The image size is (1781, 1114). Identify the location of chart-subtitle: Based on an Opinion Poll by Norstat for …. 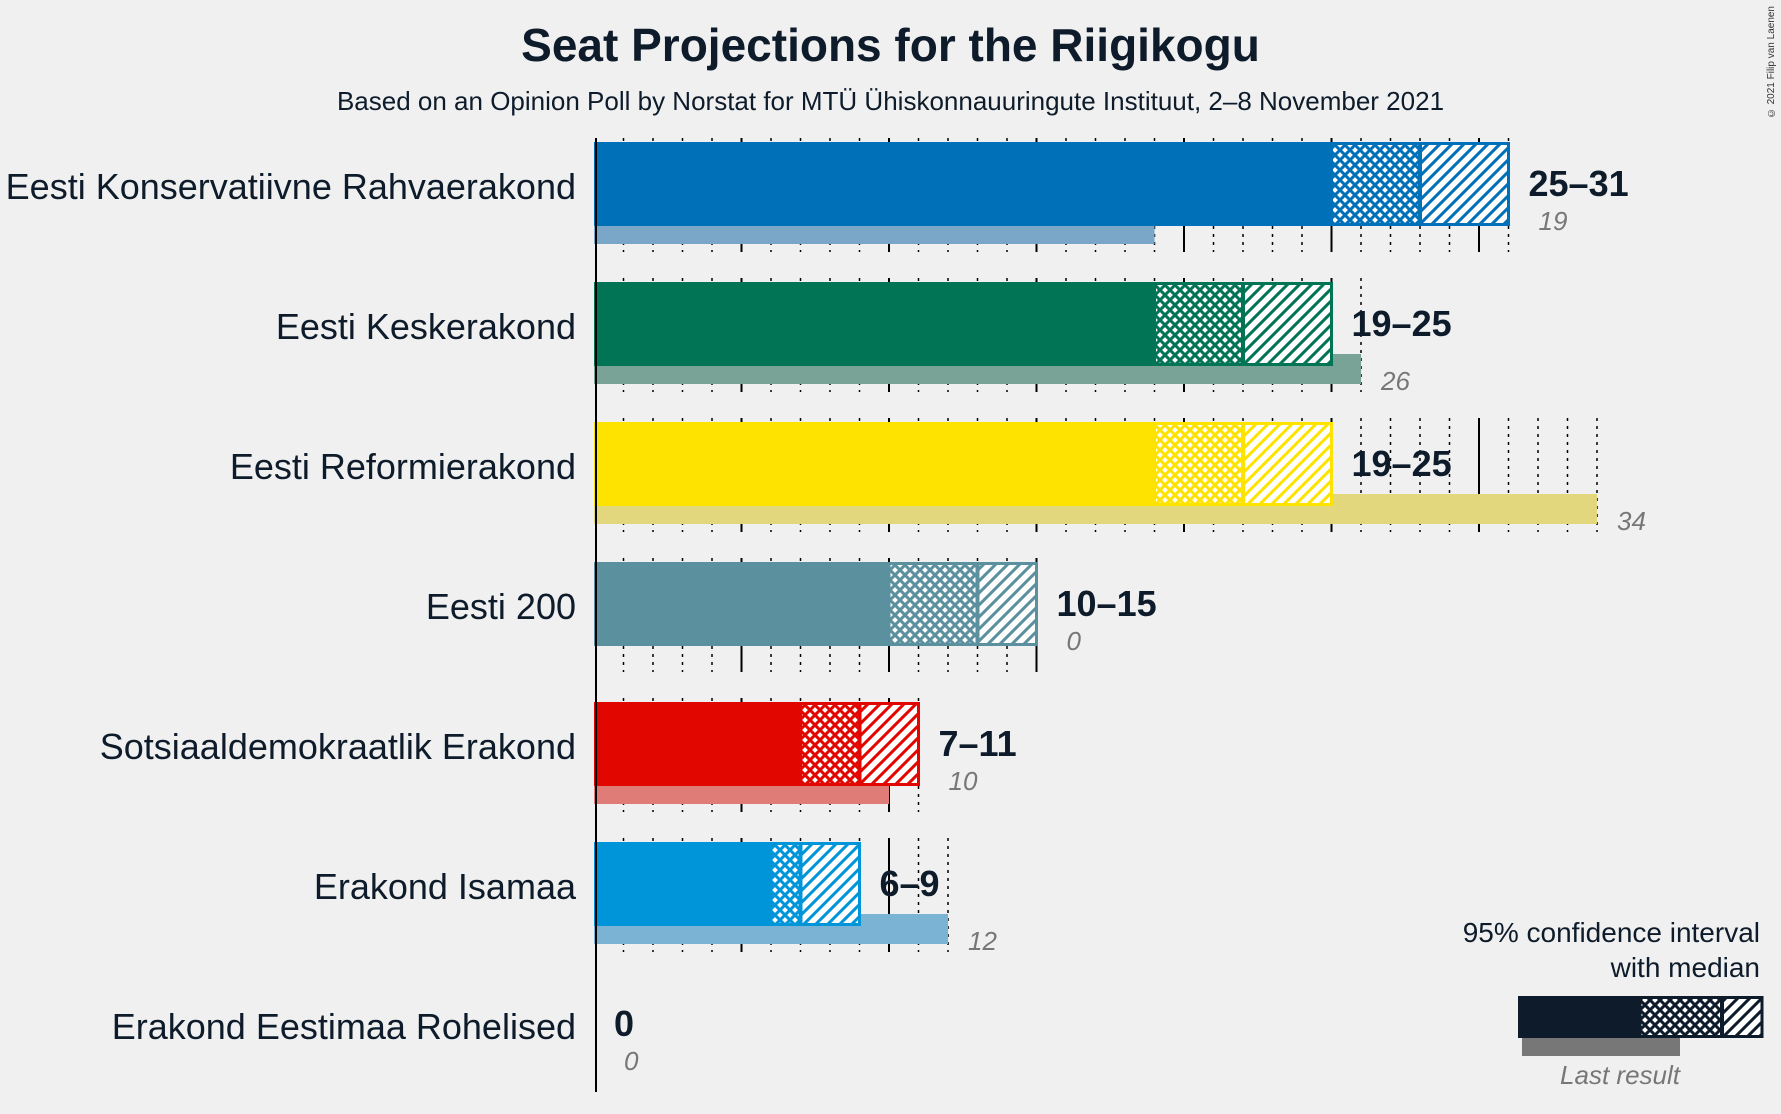
(890, 101).